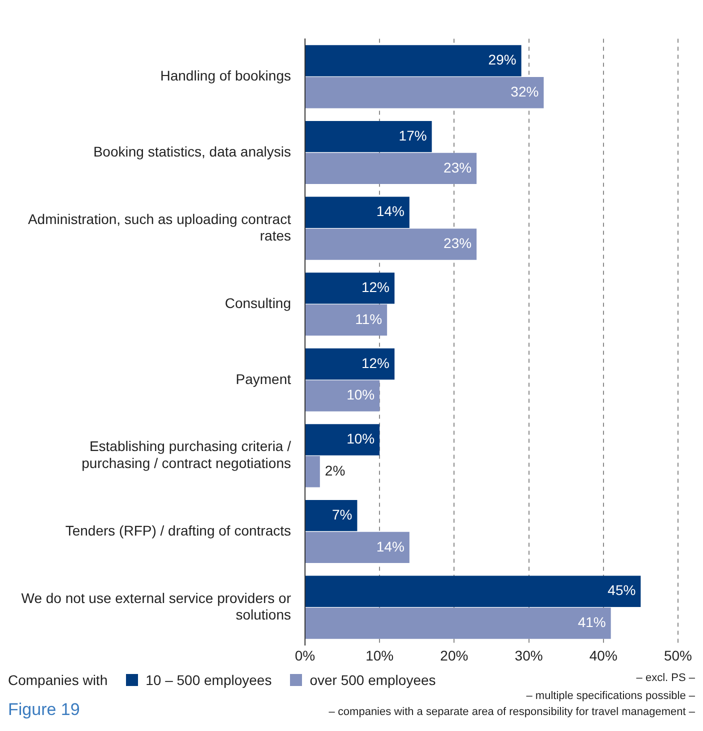  What do you see at coordinates (264, 378) in the screenshot?
I see `y-tick-label: Payment` at bounding box center [264, 378].